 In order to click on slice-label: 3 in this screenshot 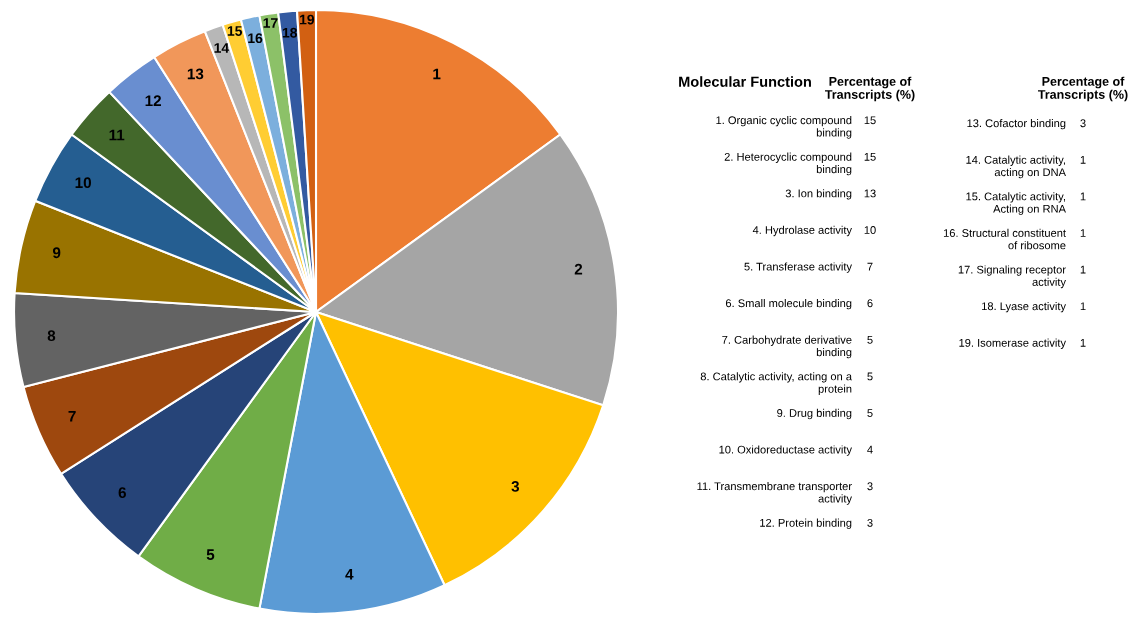, I will do `click(515, 486)`.